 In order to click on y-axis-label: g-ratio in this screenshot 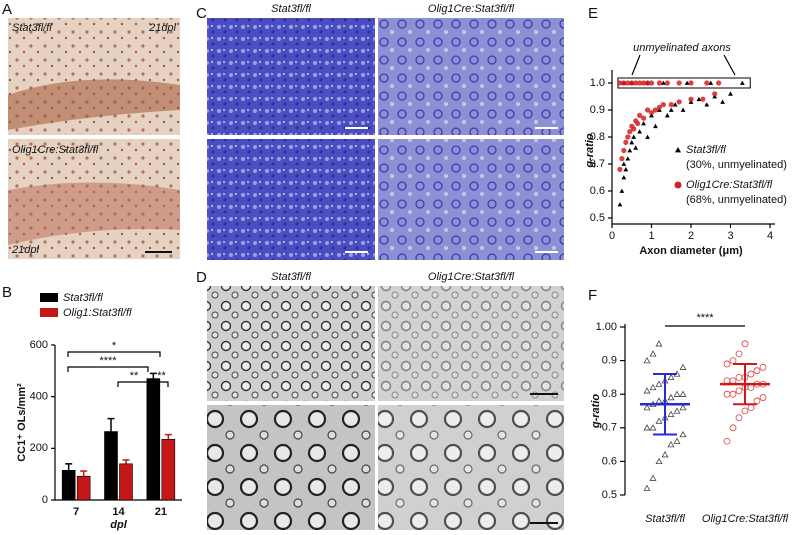, I will do `click(590, 151)`.